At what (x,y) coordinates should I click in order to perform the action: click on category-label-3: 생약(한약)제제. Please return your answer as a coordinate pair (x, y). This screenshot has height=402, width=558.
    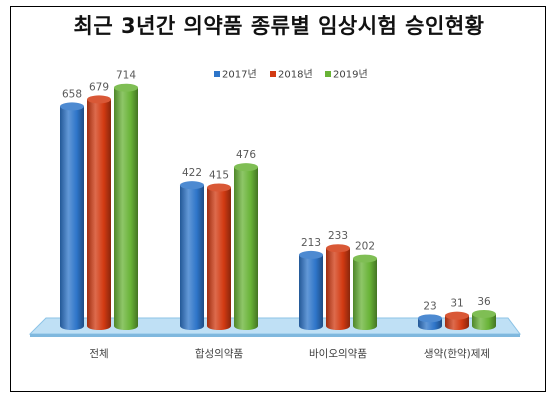
    Looking at the image, I should click on (457, 354).